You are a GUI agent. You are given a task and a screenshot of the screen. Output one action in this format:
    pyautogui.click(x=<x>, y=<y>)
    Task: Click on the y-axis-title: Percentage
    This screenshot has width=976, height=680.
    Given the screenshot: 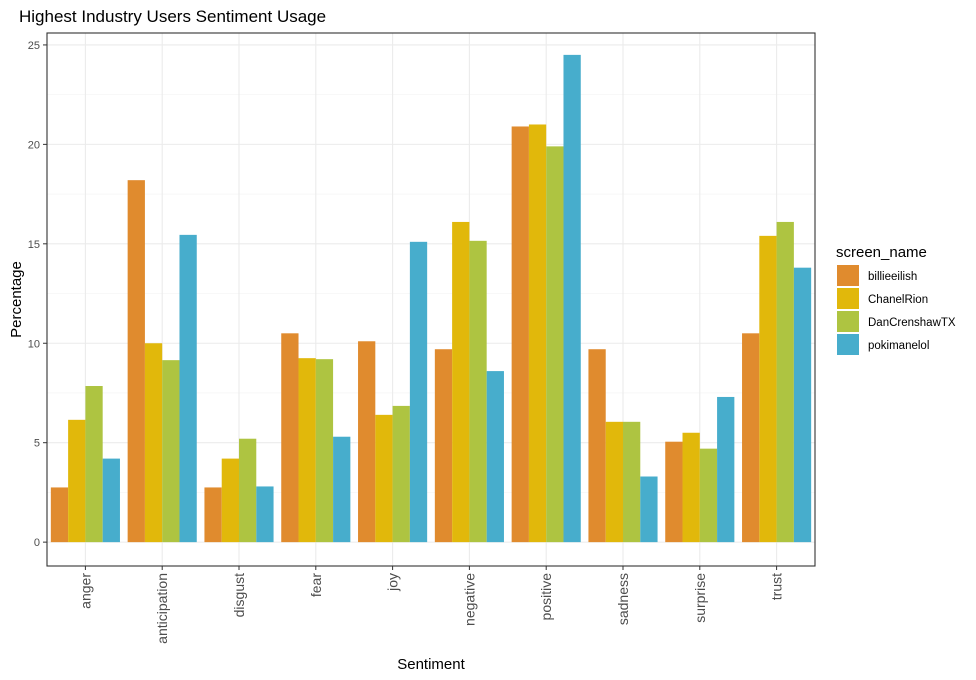 What is the action you would take?
    pyautogui.click(x=16, y=299)
    